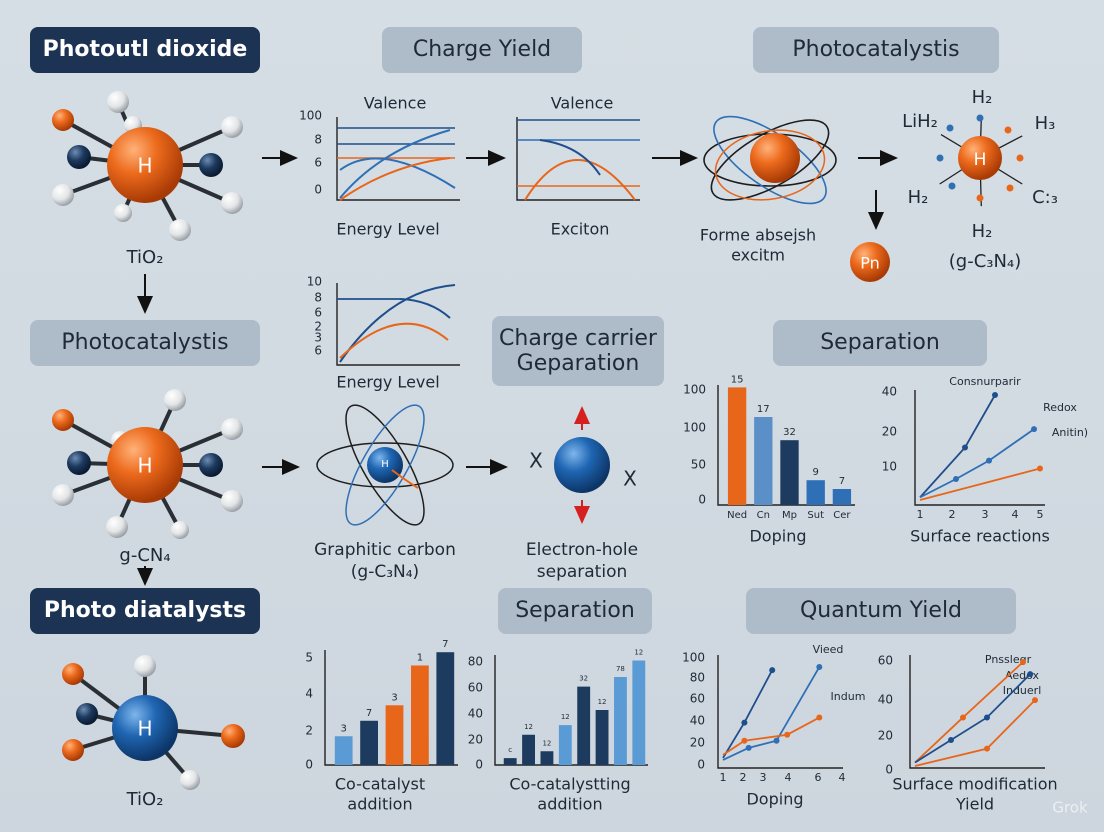  I want to click on y-tick-label: 8, so click(318, 298).